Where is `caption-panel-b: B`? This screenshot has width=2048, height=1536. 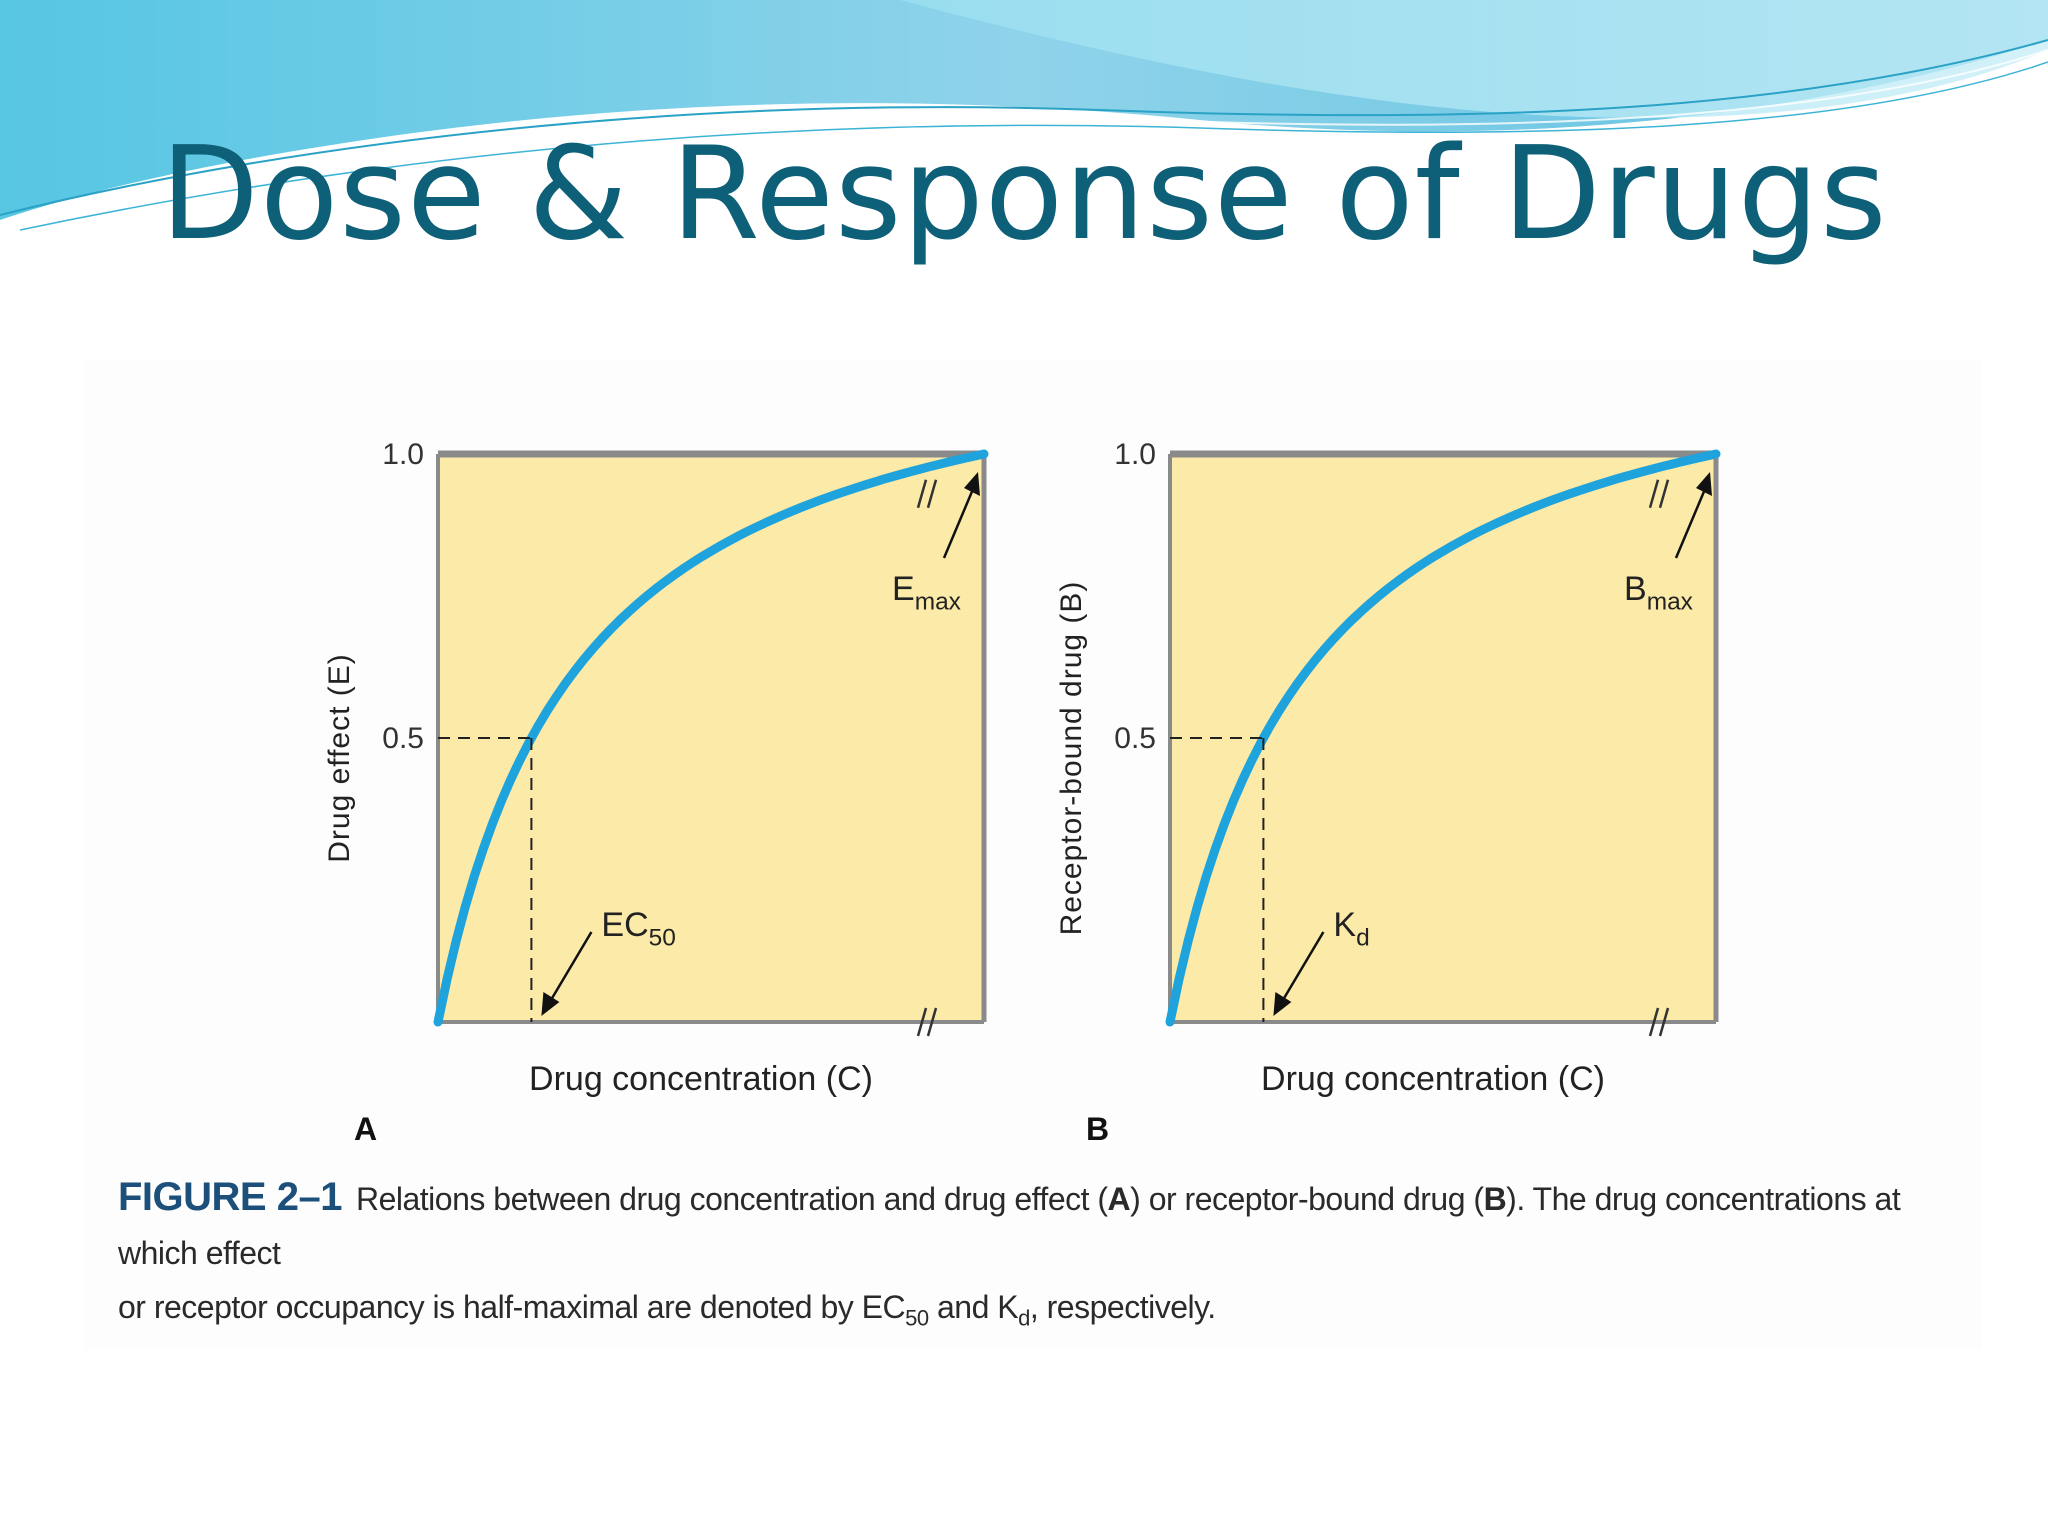
caption-panel-b: B is located at coordinates (1495, 1199).